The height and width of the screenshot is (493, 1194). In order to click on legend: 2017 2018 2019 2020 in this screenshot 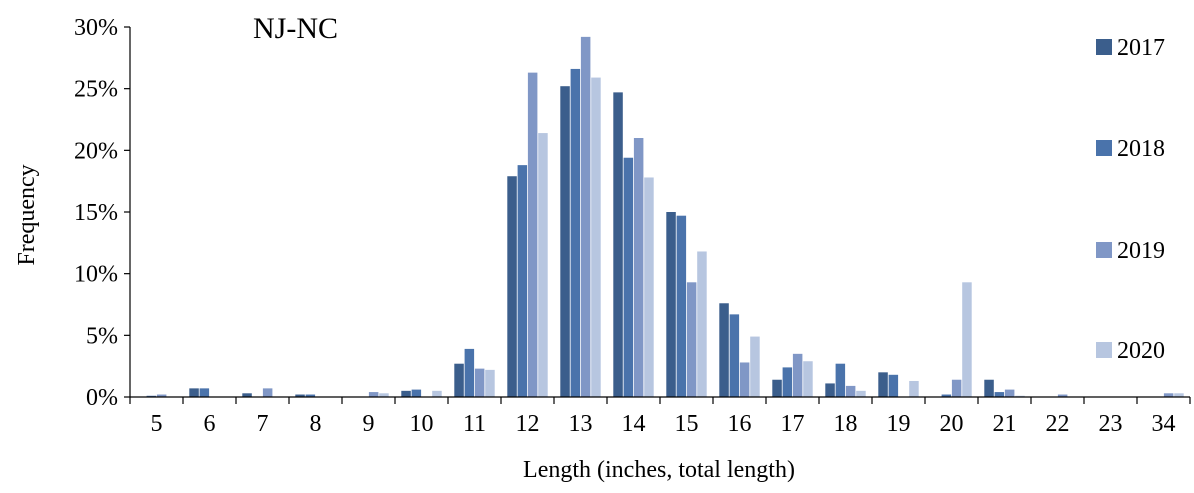, I will do `click(1130, 199)`.